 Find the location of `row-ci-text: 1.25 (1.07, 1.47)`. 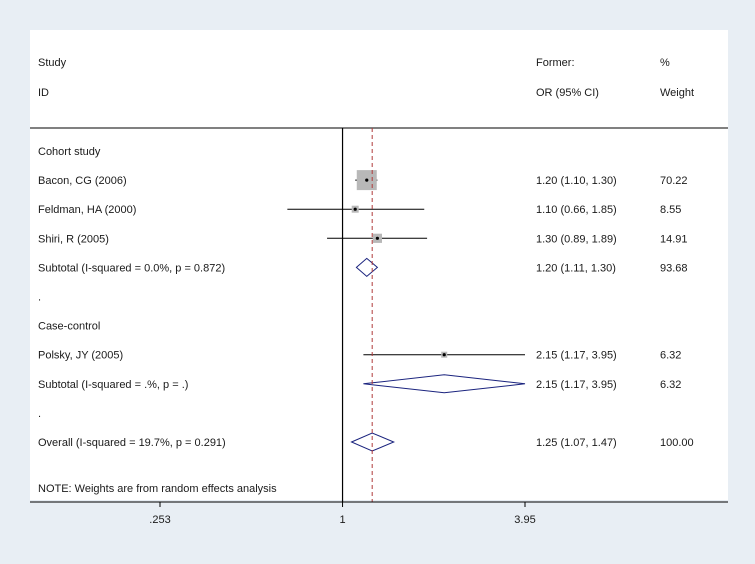

row-ci-text: 1.25 (1.07, 1.47) is located at coordinates (576, 443).